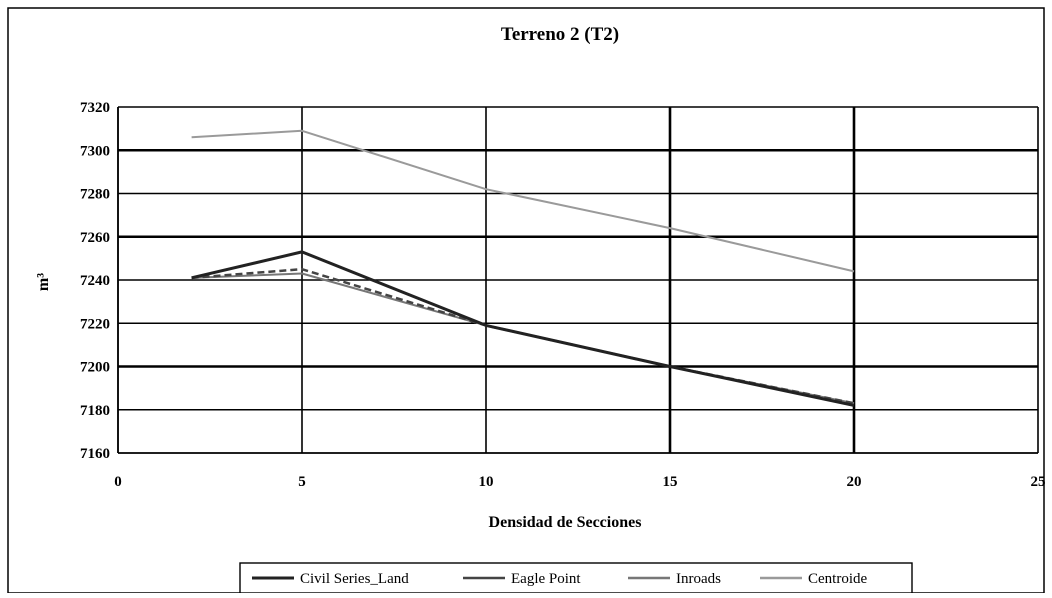 The height and width of the screenshot is (598, 1052). I want to click on x-tick-label: 5, so click(302, 482).